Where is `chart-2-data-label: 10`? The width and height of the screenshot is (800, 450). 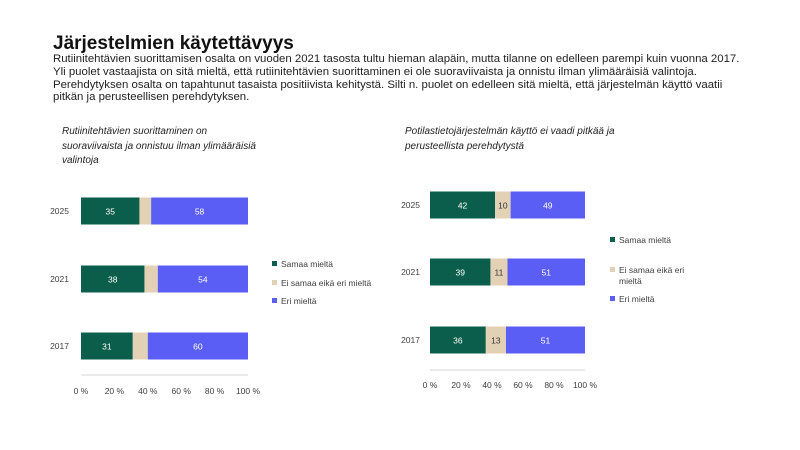 chart-2-data-label: 10 is located at coordinates (503, 206).